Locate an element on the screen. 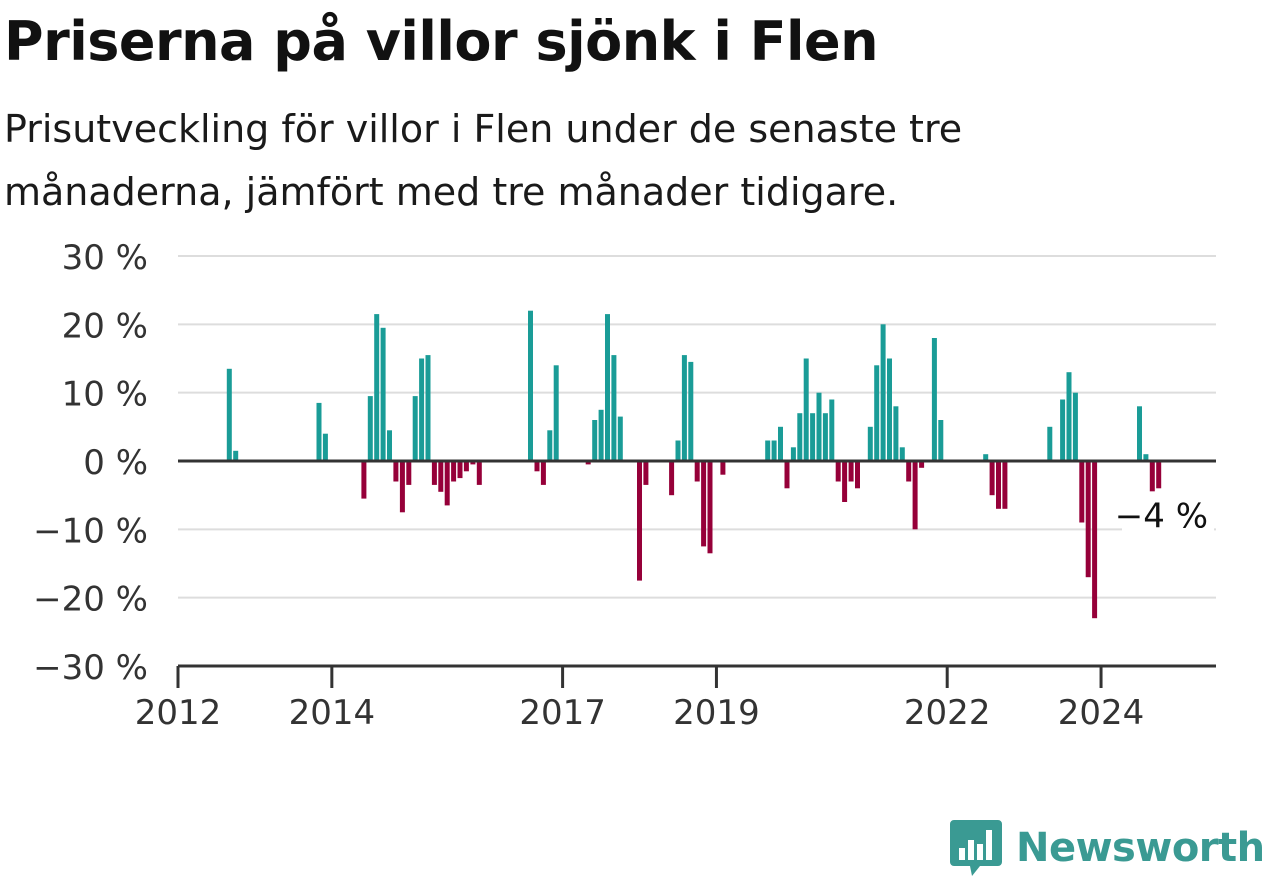  y-tick-label: −20 % is located at coordinates (90, 600).